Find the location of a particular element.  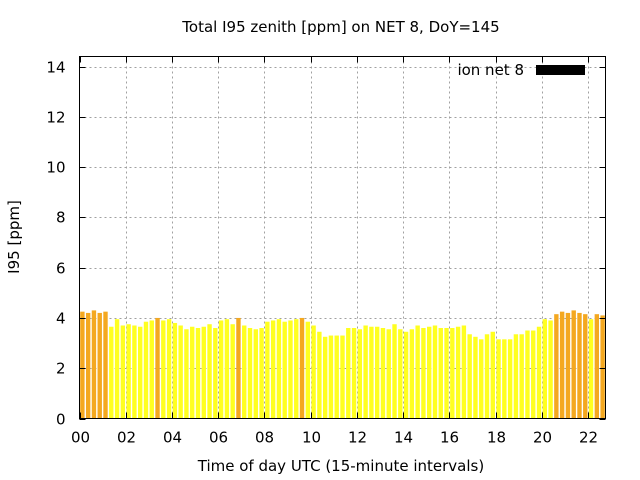

y-tick-label: 0 is located at coordinates (61, 420).